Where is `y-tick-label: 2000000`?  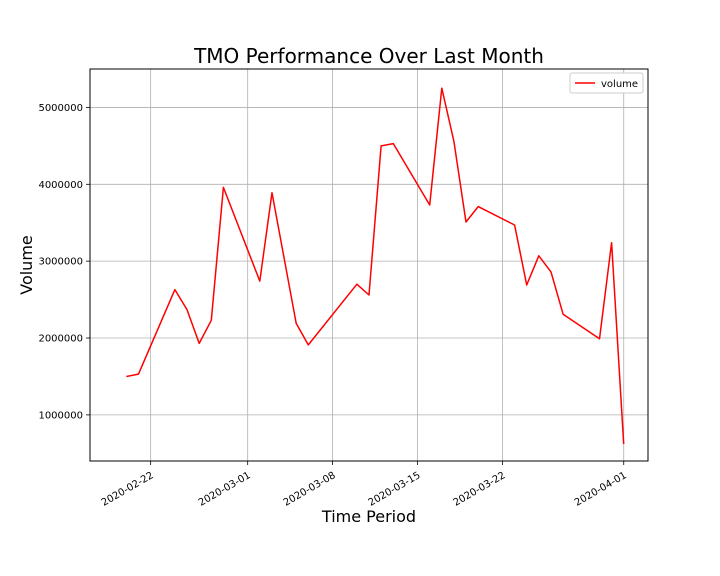
y-tick-label: 2000000 is located at coordinates (60, 339).